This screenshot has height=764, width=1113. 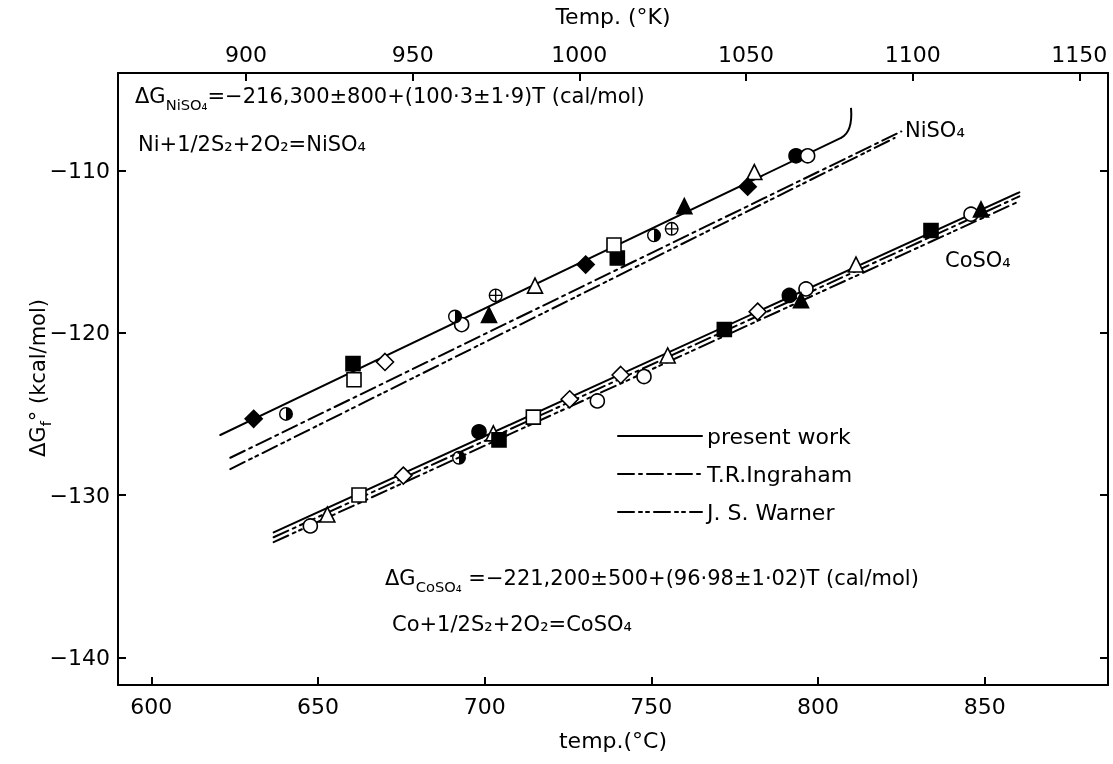 I want to click on y-tick-label: −130, so click(x=79, y=495).